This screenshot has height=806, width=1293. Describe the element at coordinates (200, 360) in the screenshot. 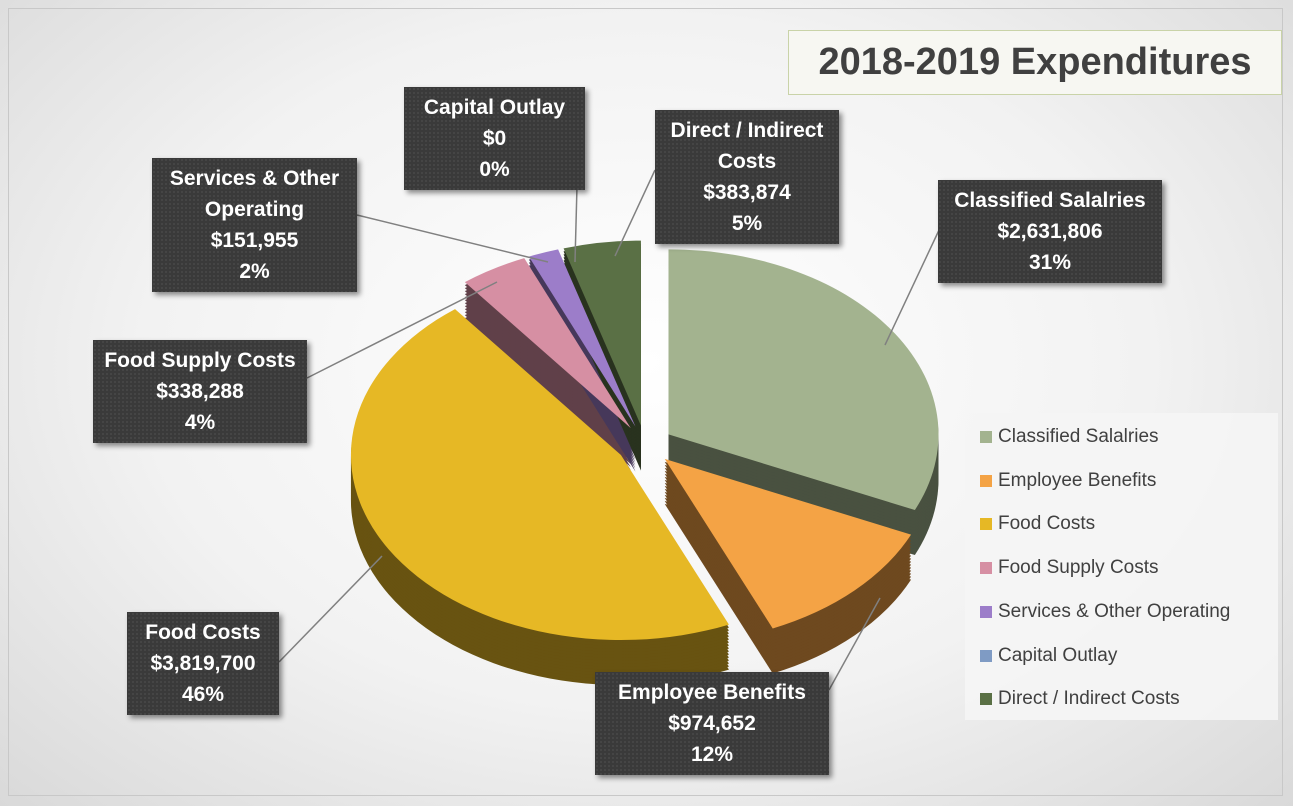

I see `label-name: Food Supply Costs` at that location.